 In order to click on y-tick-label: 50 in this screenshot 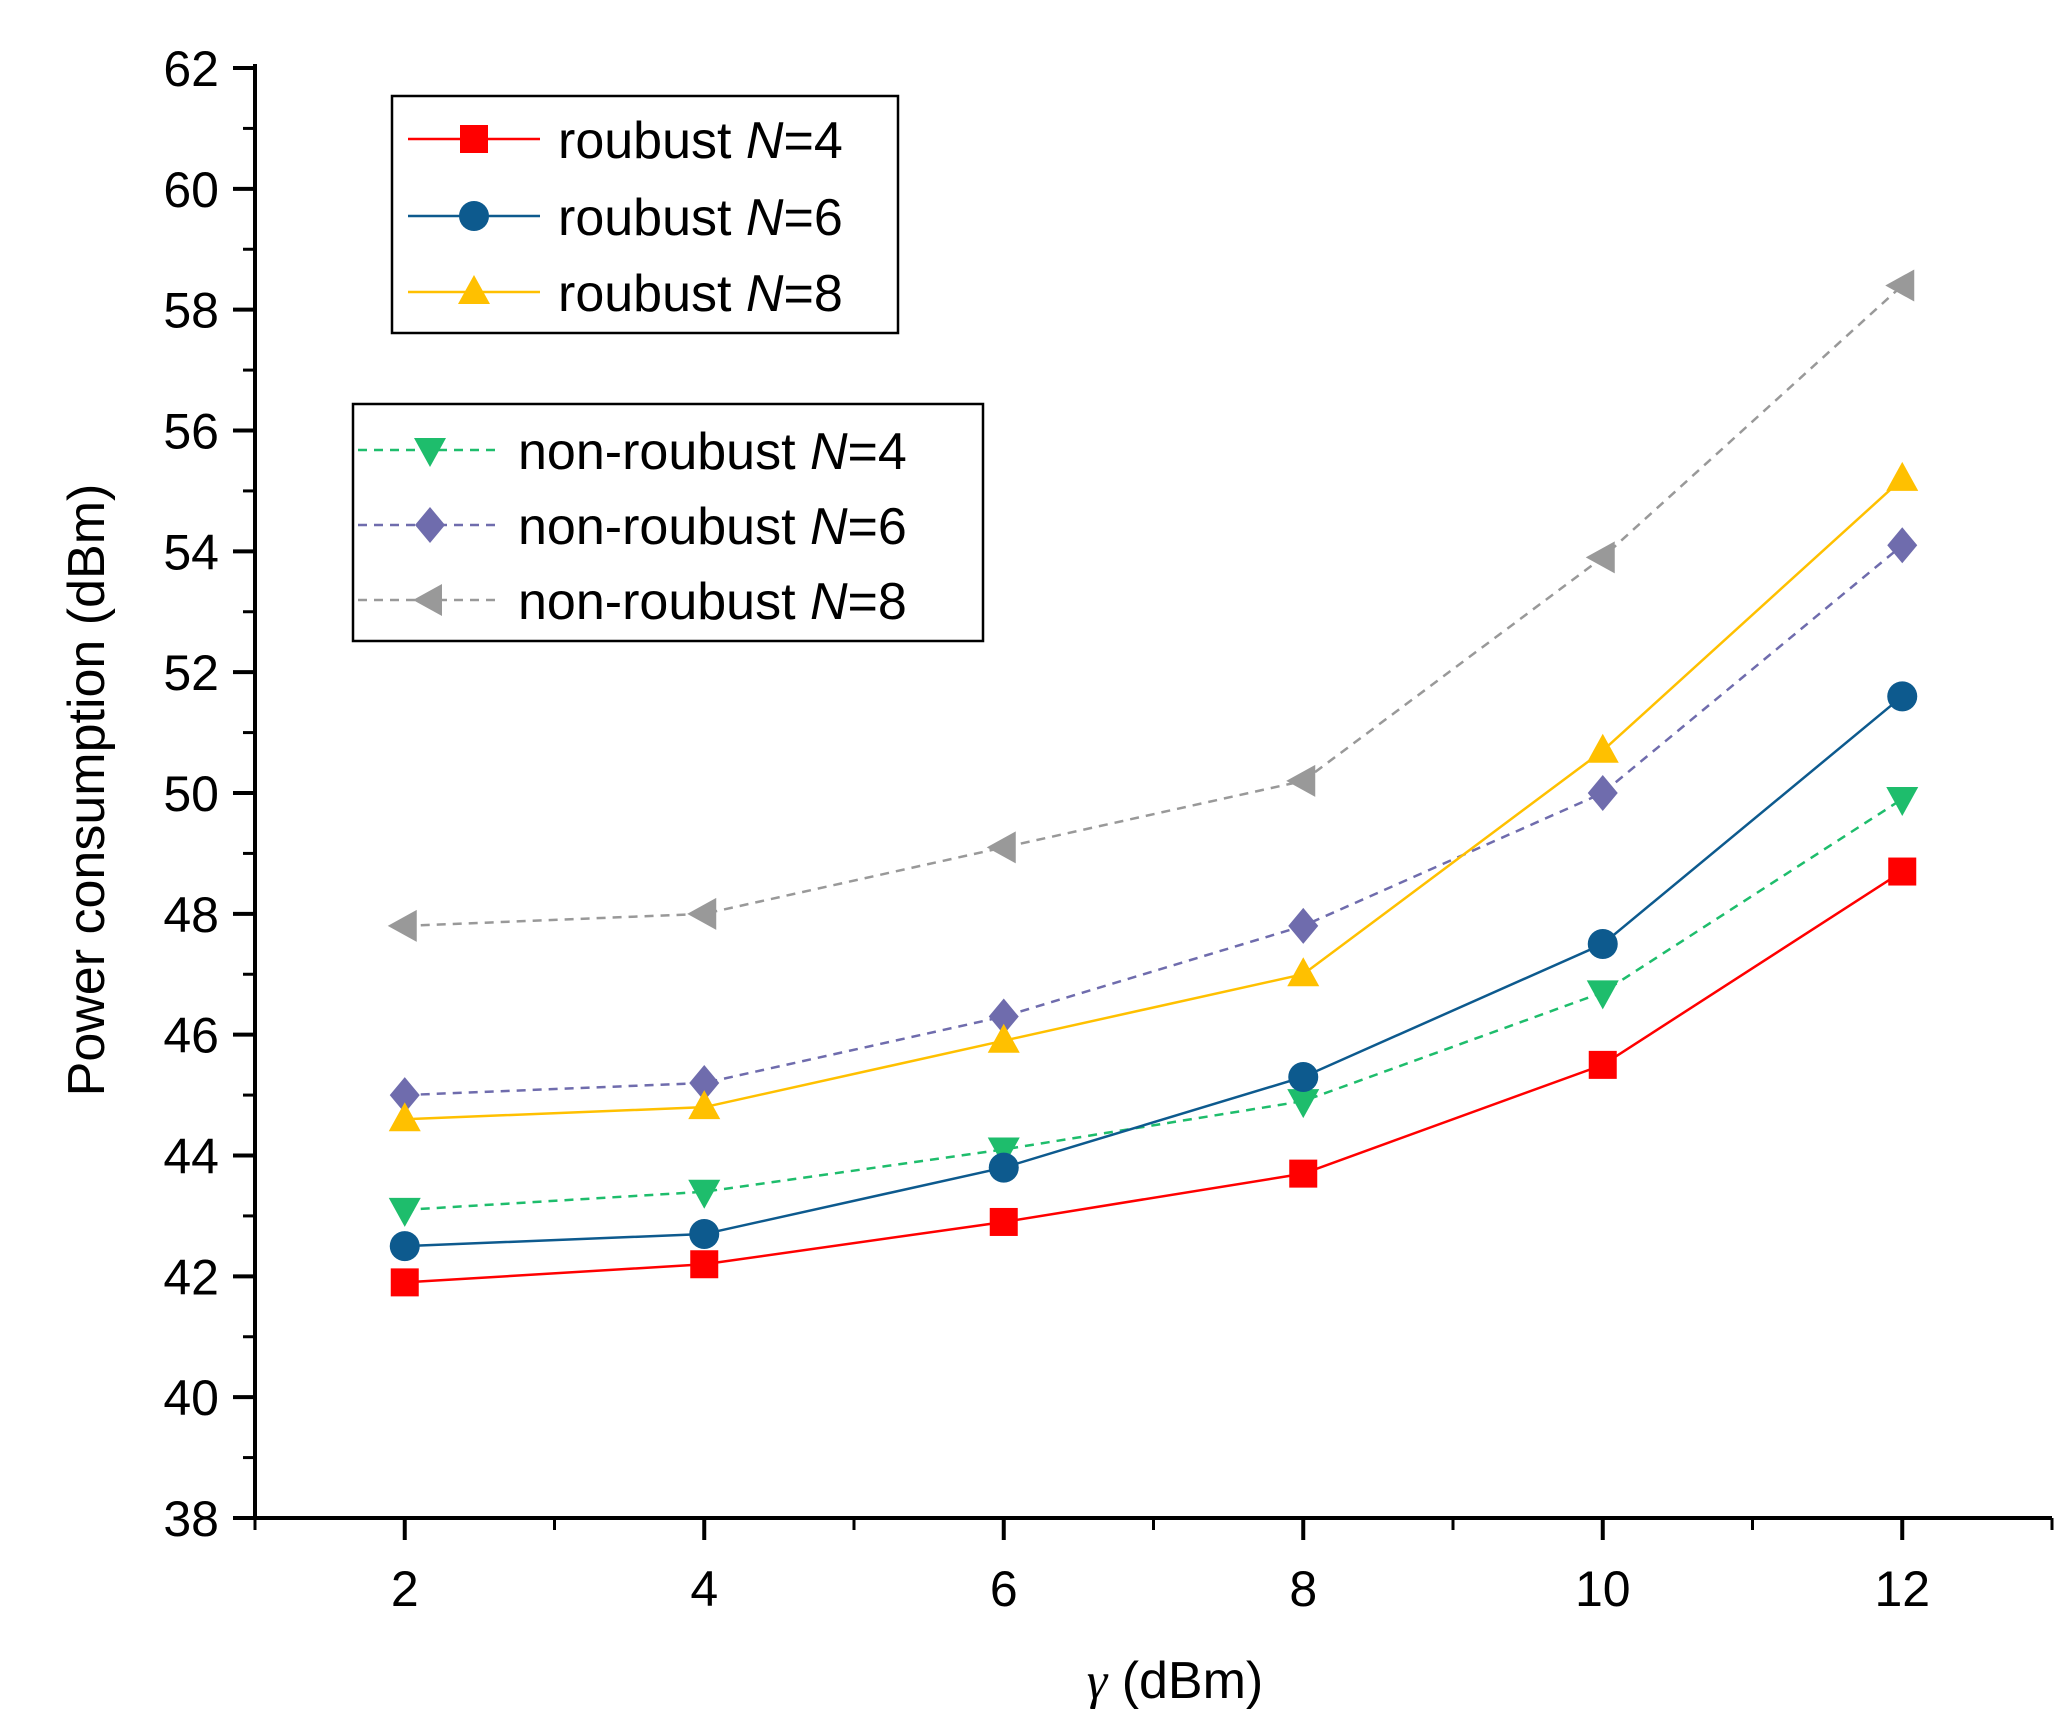, I will do `click(191, 794)`.